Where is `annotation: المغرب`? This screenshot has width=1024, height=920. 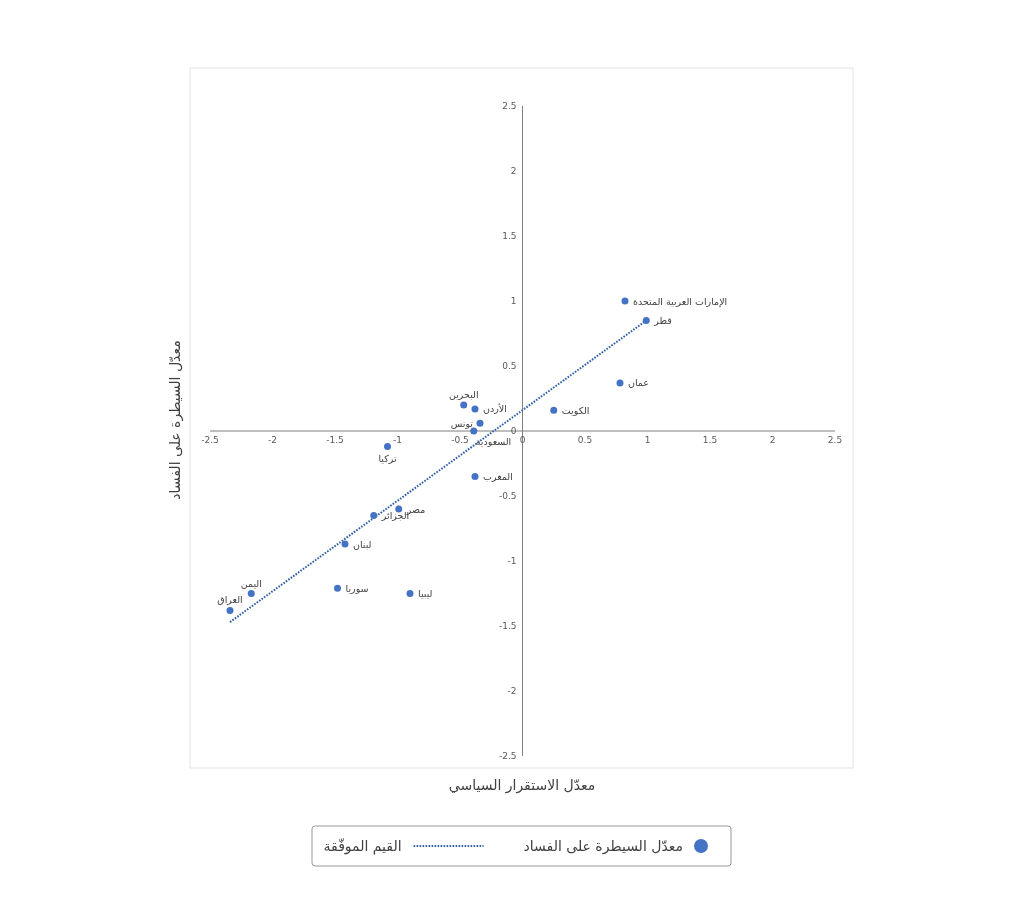
annotation: المغرب is located at coordinates (498, 476).